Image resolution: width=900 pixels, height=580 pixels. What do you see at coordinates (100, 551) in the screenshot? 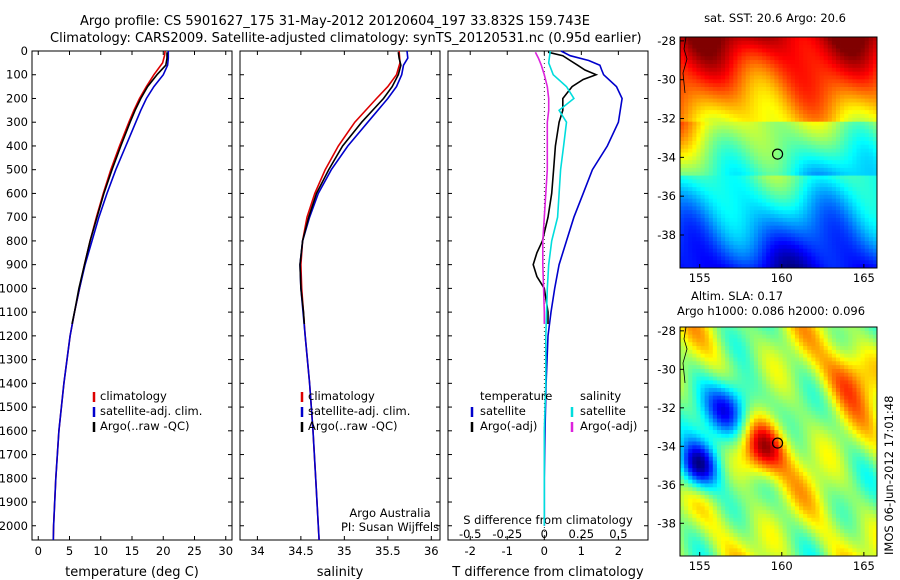
I see `x-tick-label: 10` at bounding box center [100, 551].